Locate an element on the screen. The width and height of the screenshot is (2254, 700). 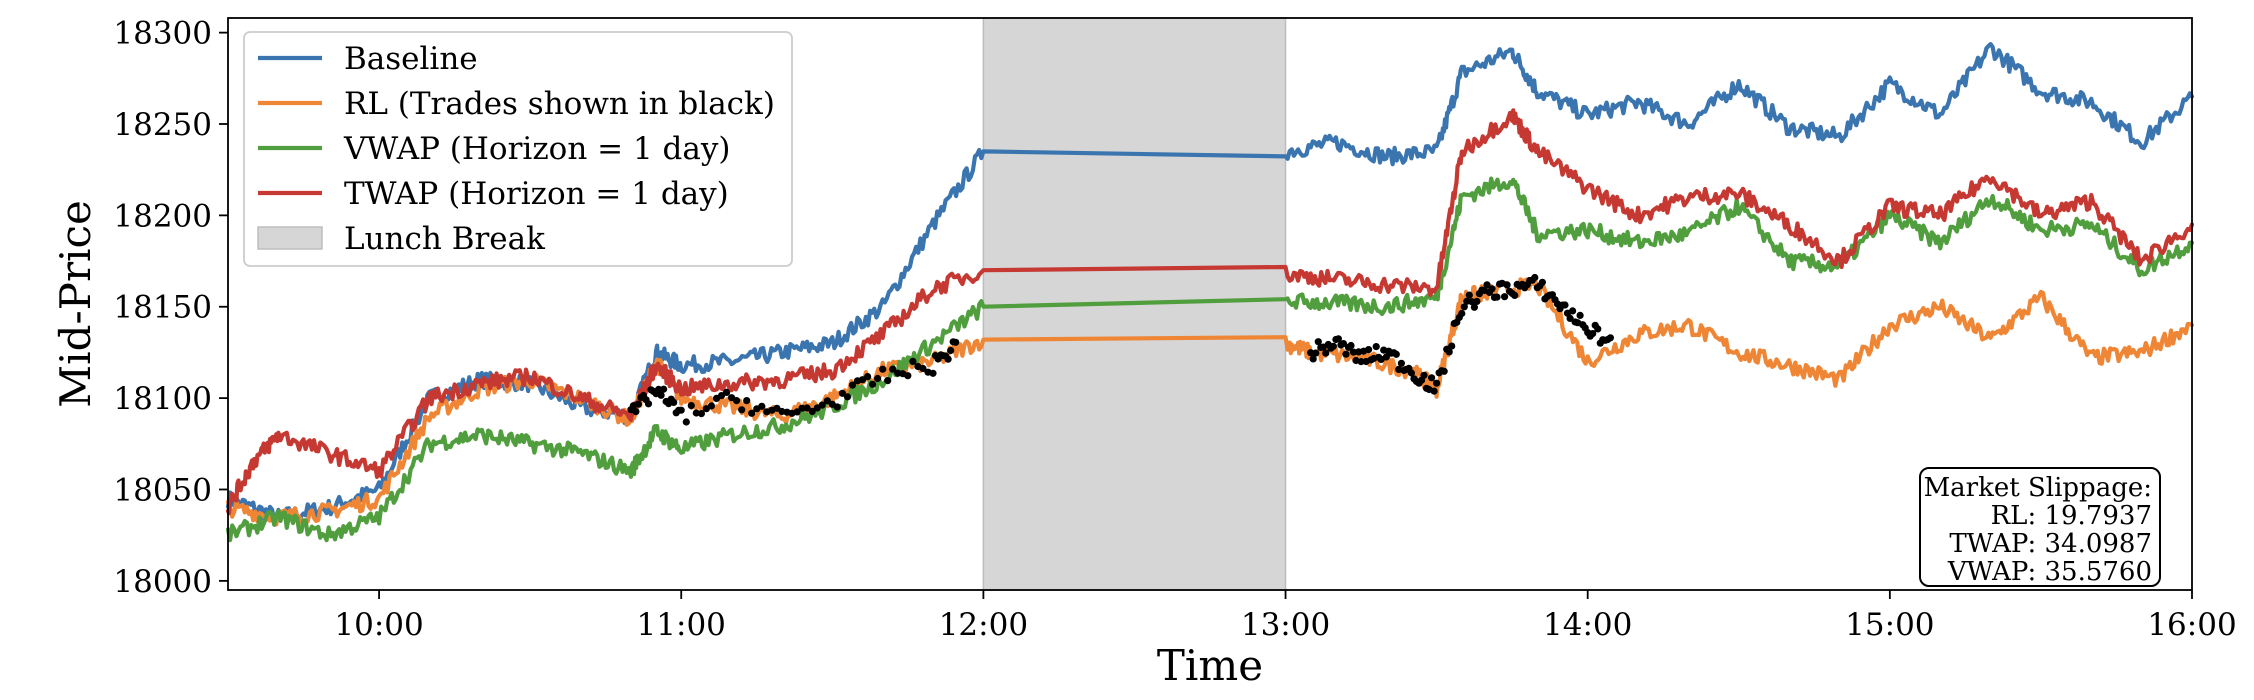
x-tick-label: 16:00 is located at coordinates (2191, 625).